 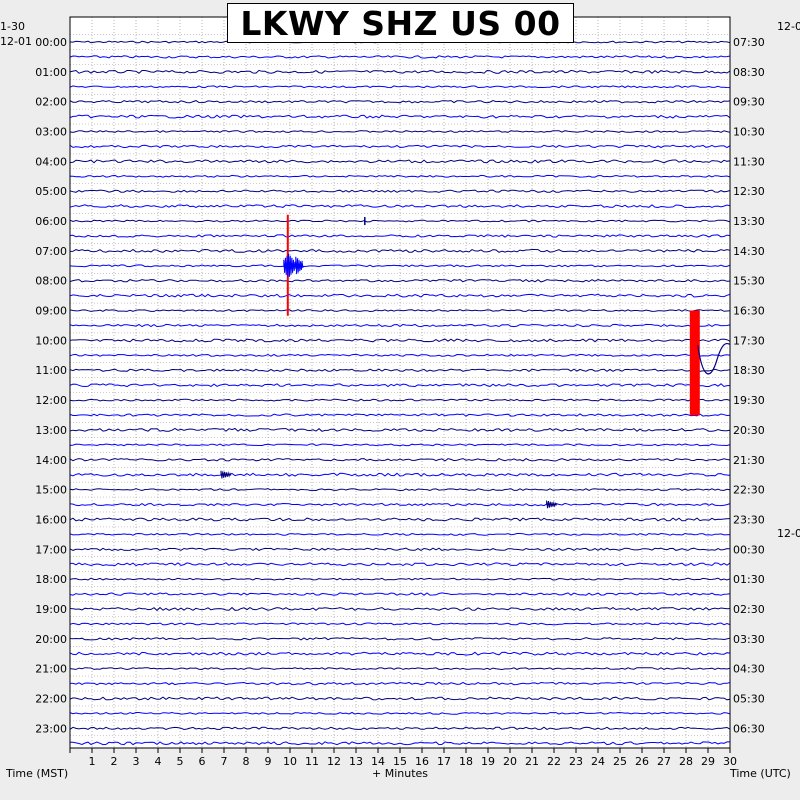 I want to click on right-time-label: 19:30, so click(x=749, y=400).